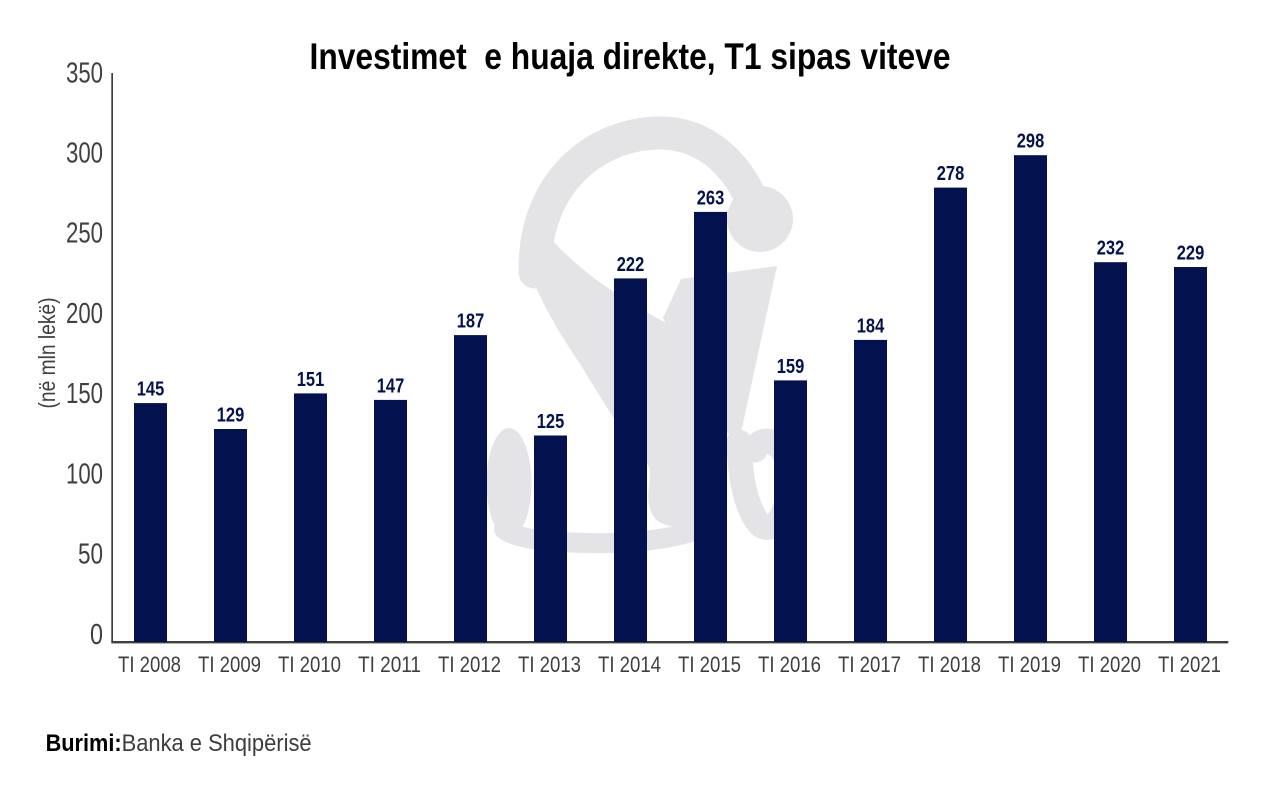 Image resolution: width=1280 pixels, height=798 pixels. I want to click on svg-text: 187, so click(471, 322).